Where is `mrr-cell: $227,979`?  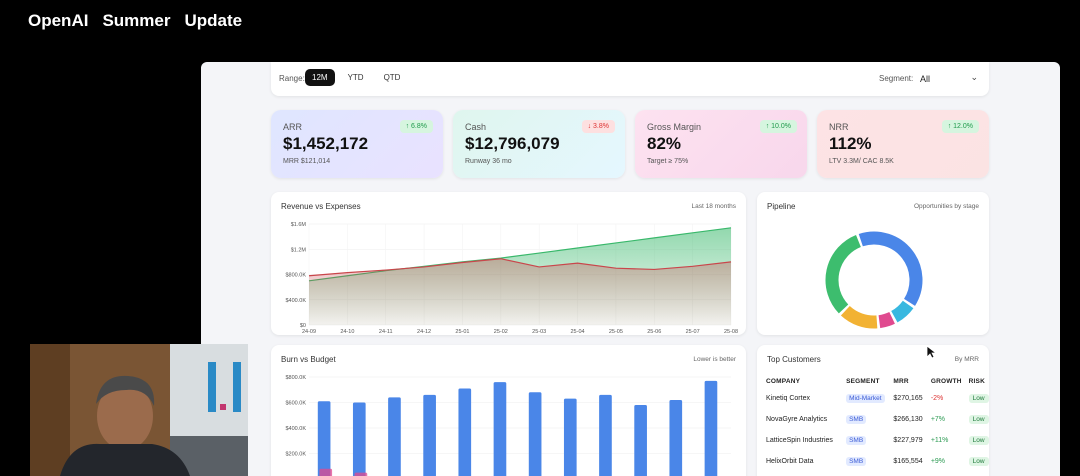 mrr-cell: $227,979 is located at coordinates (908, 440).